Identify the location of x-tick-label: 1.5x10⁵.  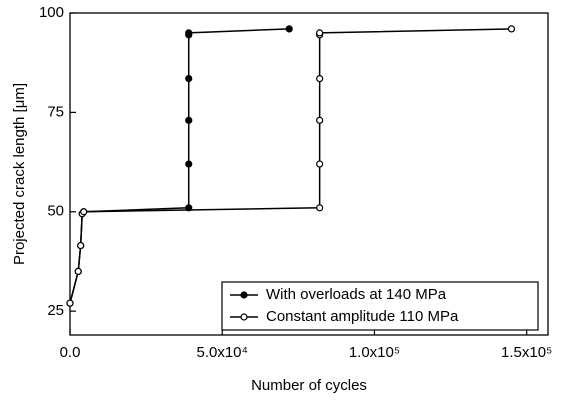
(526, 352).